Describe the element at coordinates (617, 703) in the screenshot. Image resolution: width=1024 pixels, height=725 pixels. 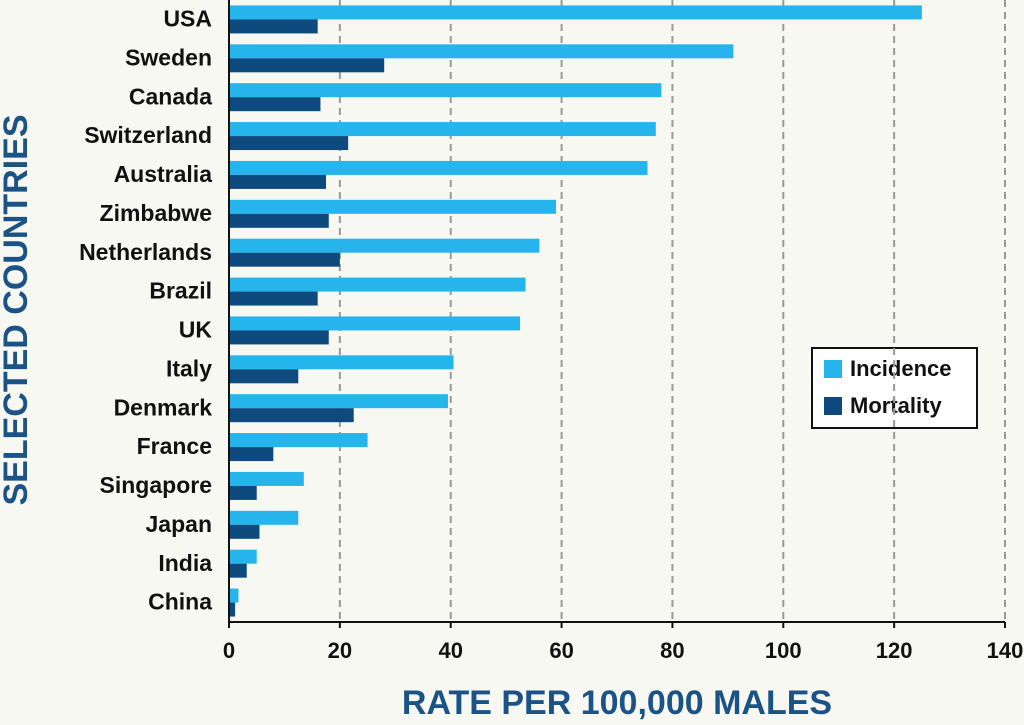
I see `x-axis-title: RATE PER 100,000 MALES` at that location.